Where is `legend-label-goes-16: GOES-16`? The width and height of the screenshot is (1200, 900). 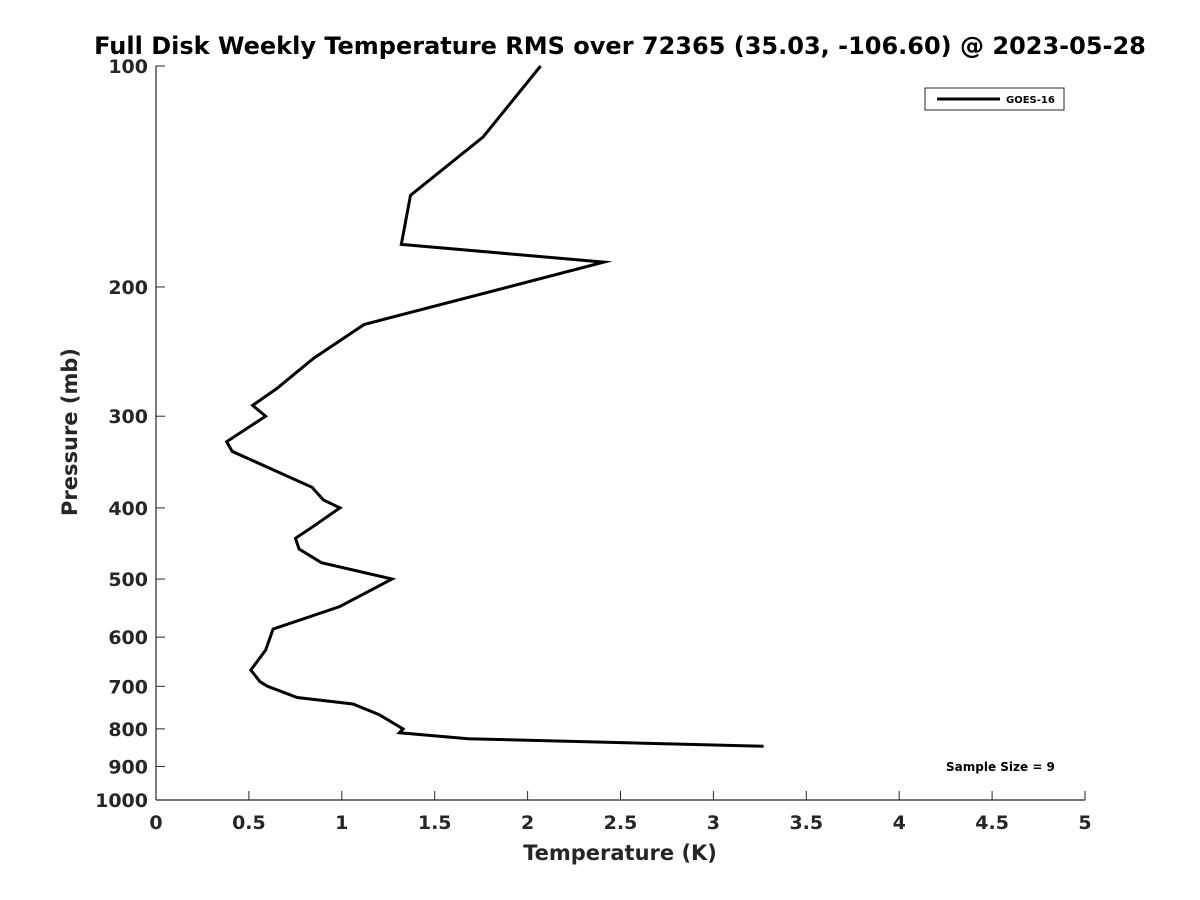 legend-label-goes-16: GOES-16 is located at coordinates (1030, 100).